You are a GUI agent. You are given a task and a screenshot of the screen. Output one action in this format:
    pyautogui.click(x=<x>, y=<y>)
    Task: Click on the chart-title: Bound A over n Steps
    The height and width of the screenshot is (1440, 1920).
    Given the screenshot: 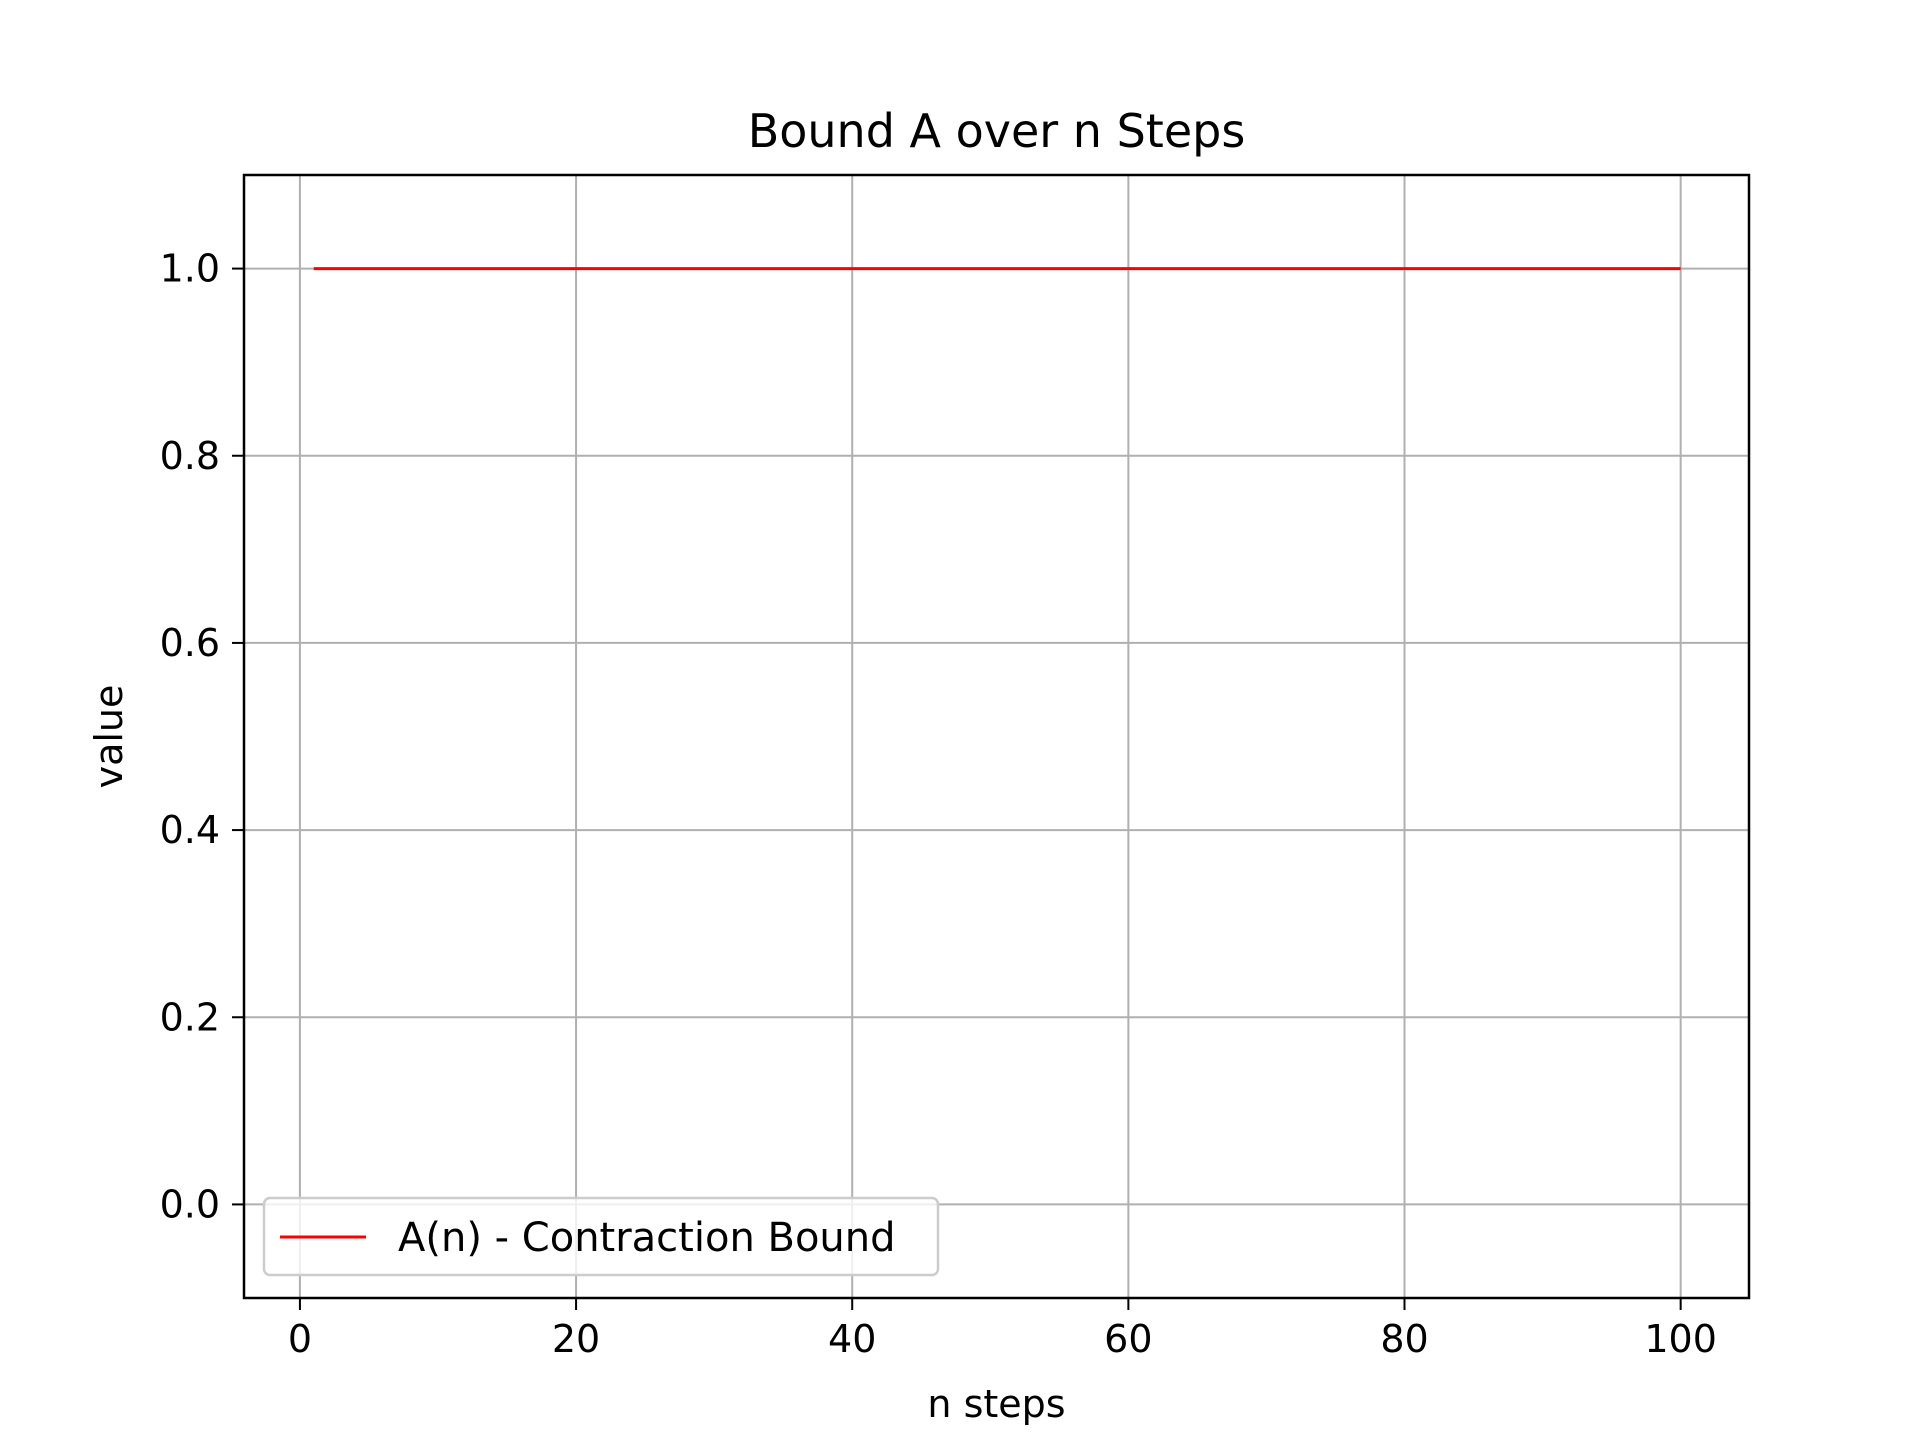 What is the action you would take?
    pyautogui.click(x=997, y=131)
    